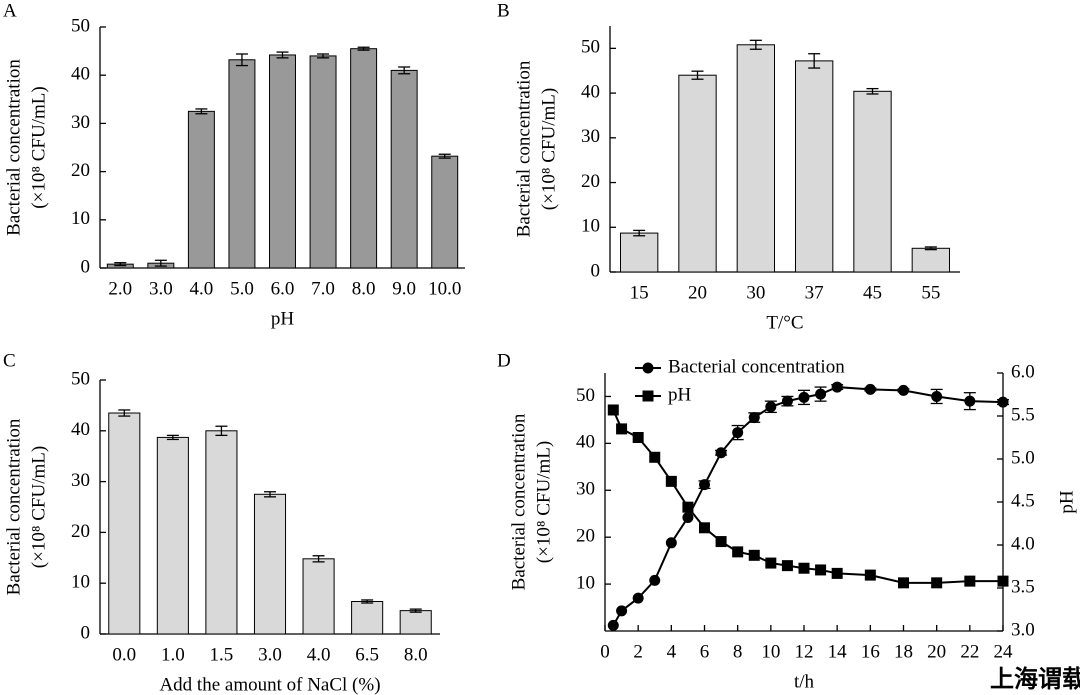 The width and height of the screenshot is (1080, 695). What do you see at coordinates (872, 292) in the screenshot?
I see `x-tick-label: 45` at bounding box center [872, 292].